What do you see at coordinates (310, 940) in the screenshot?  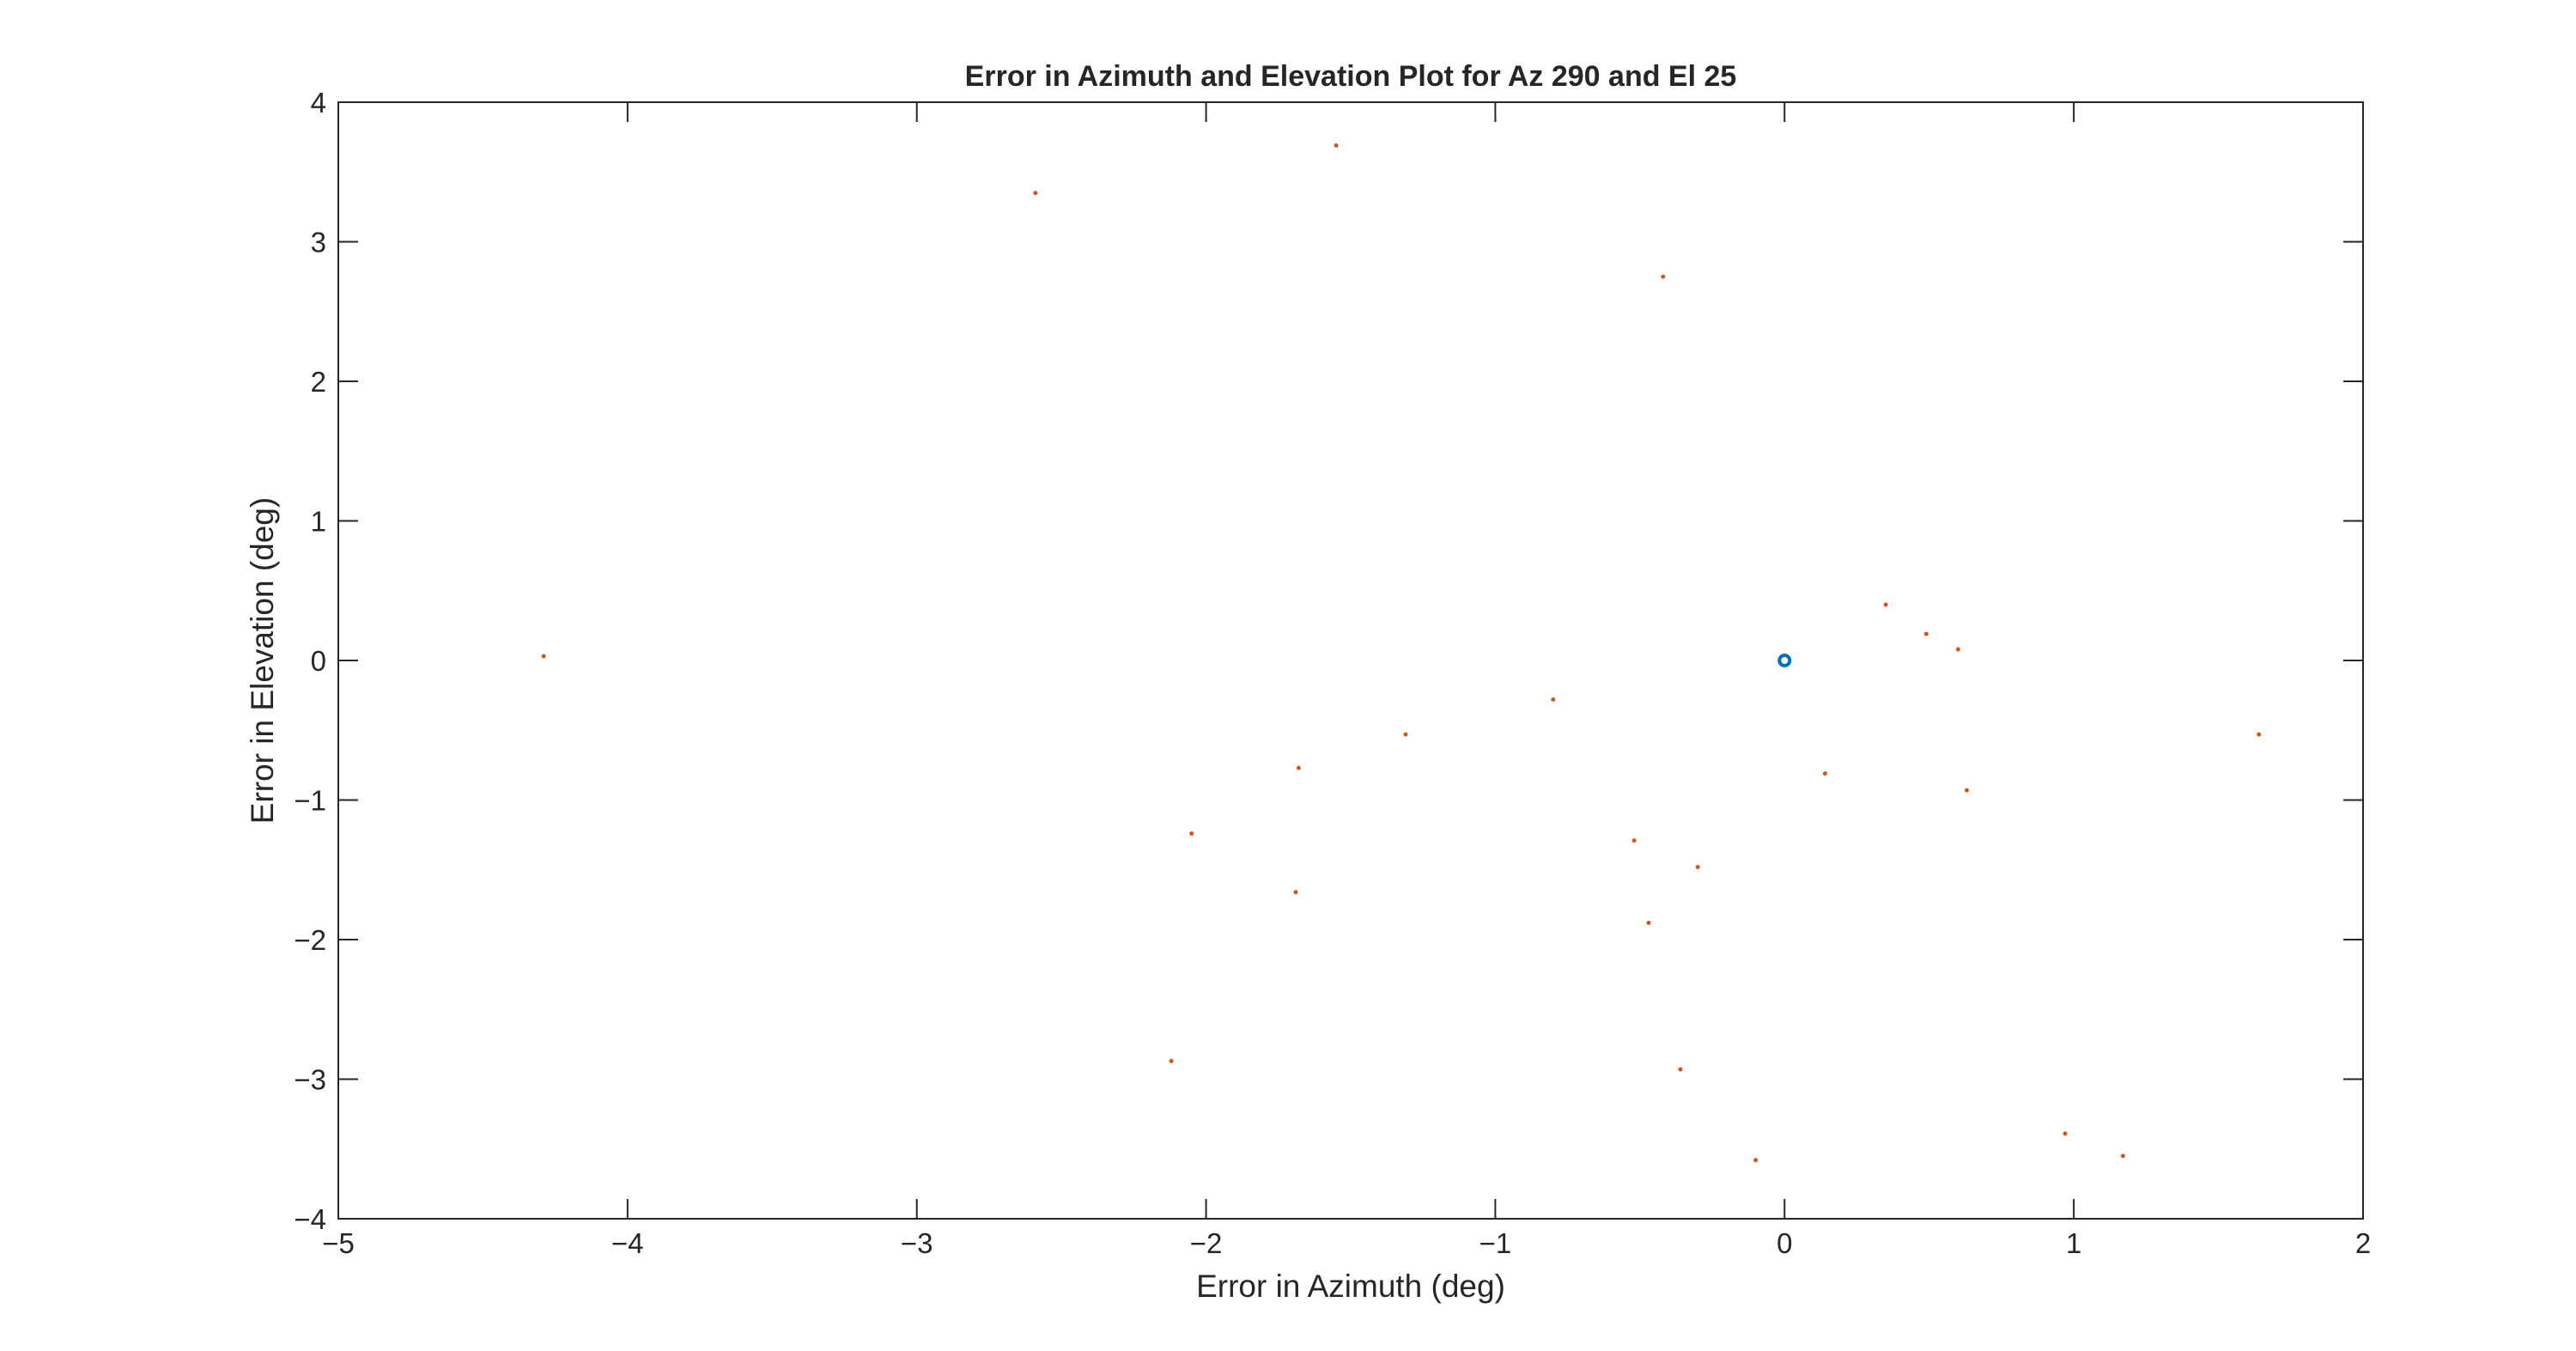 I see `y-tick-label: −2` at bounding box center [310, 940].